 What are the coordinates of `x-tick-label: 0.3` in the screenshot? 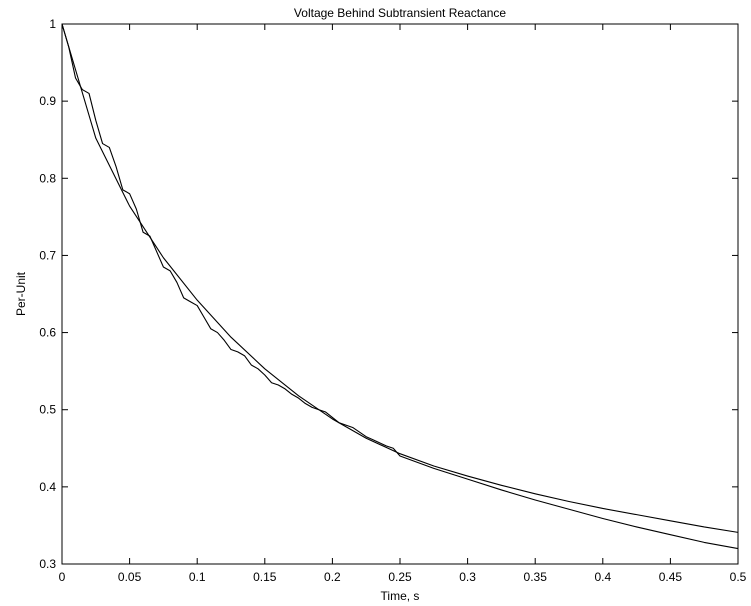 It's located at (467, 577).